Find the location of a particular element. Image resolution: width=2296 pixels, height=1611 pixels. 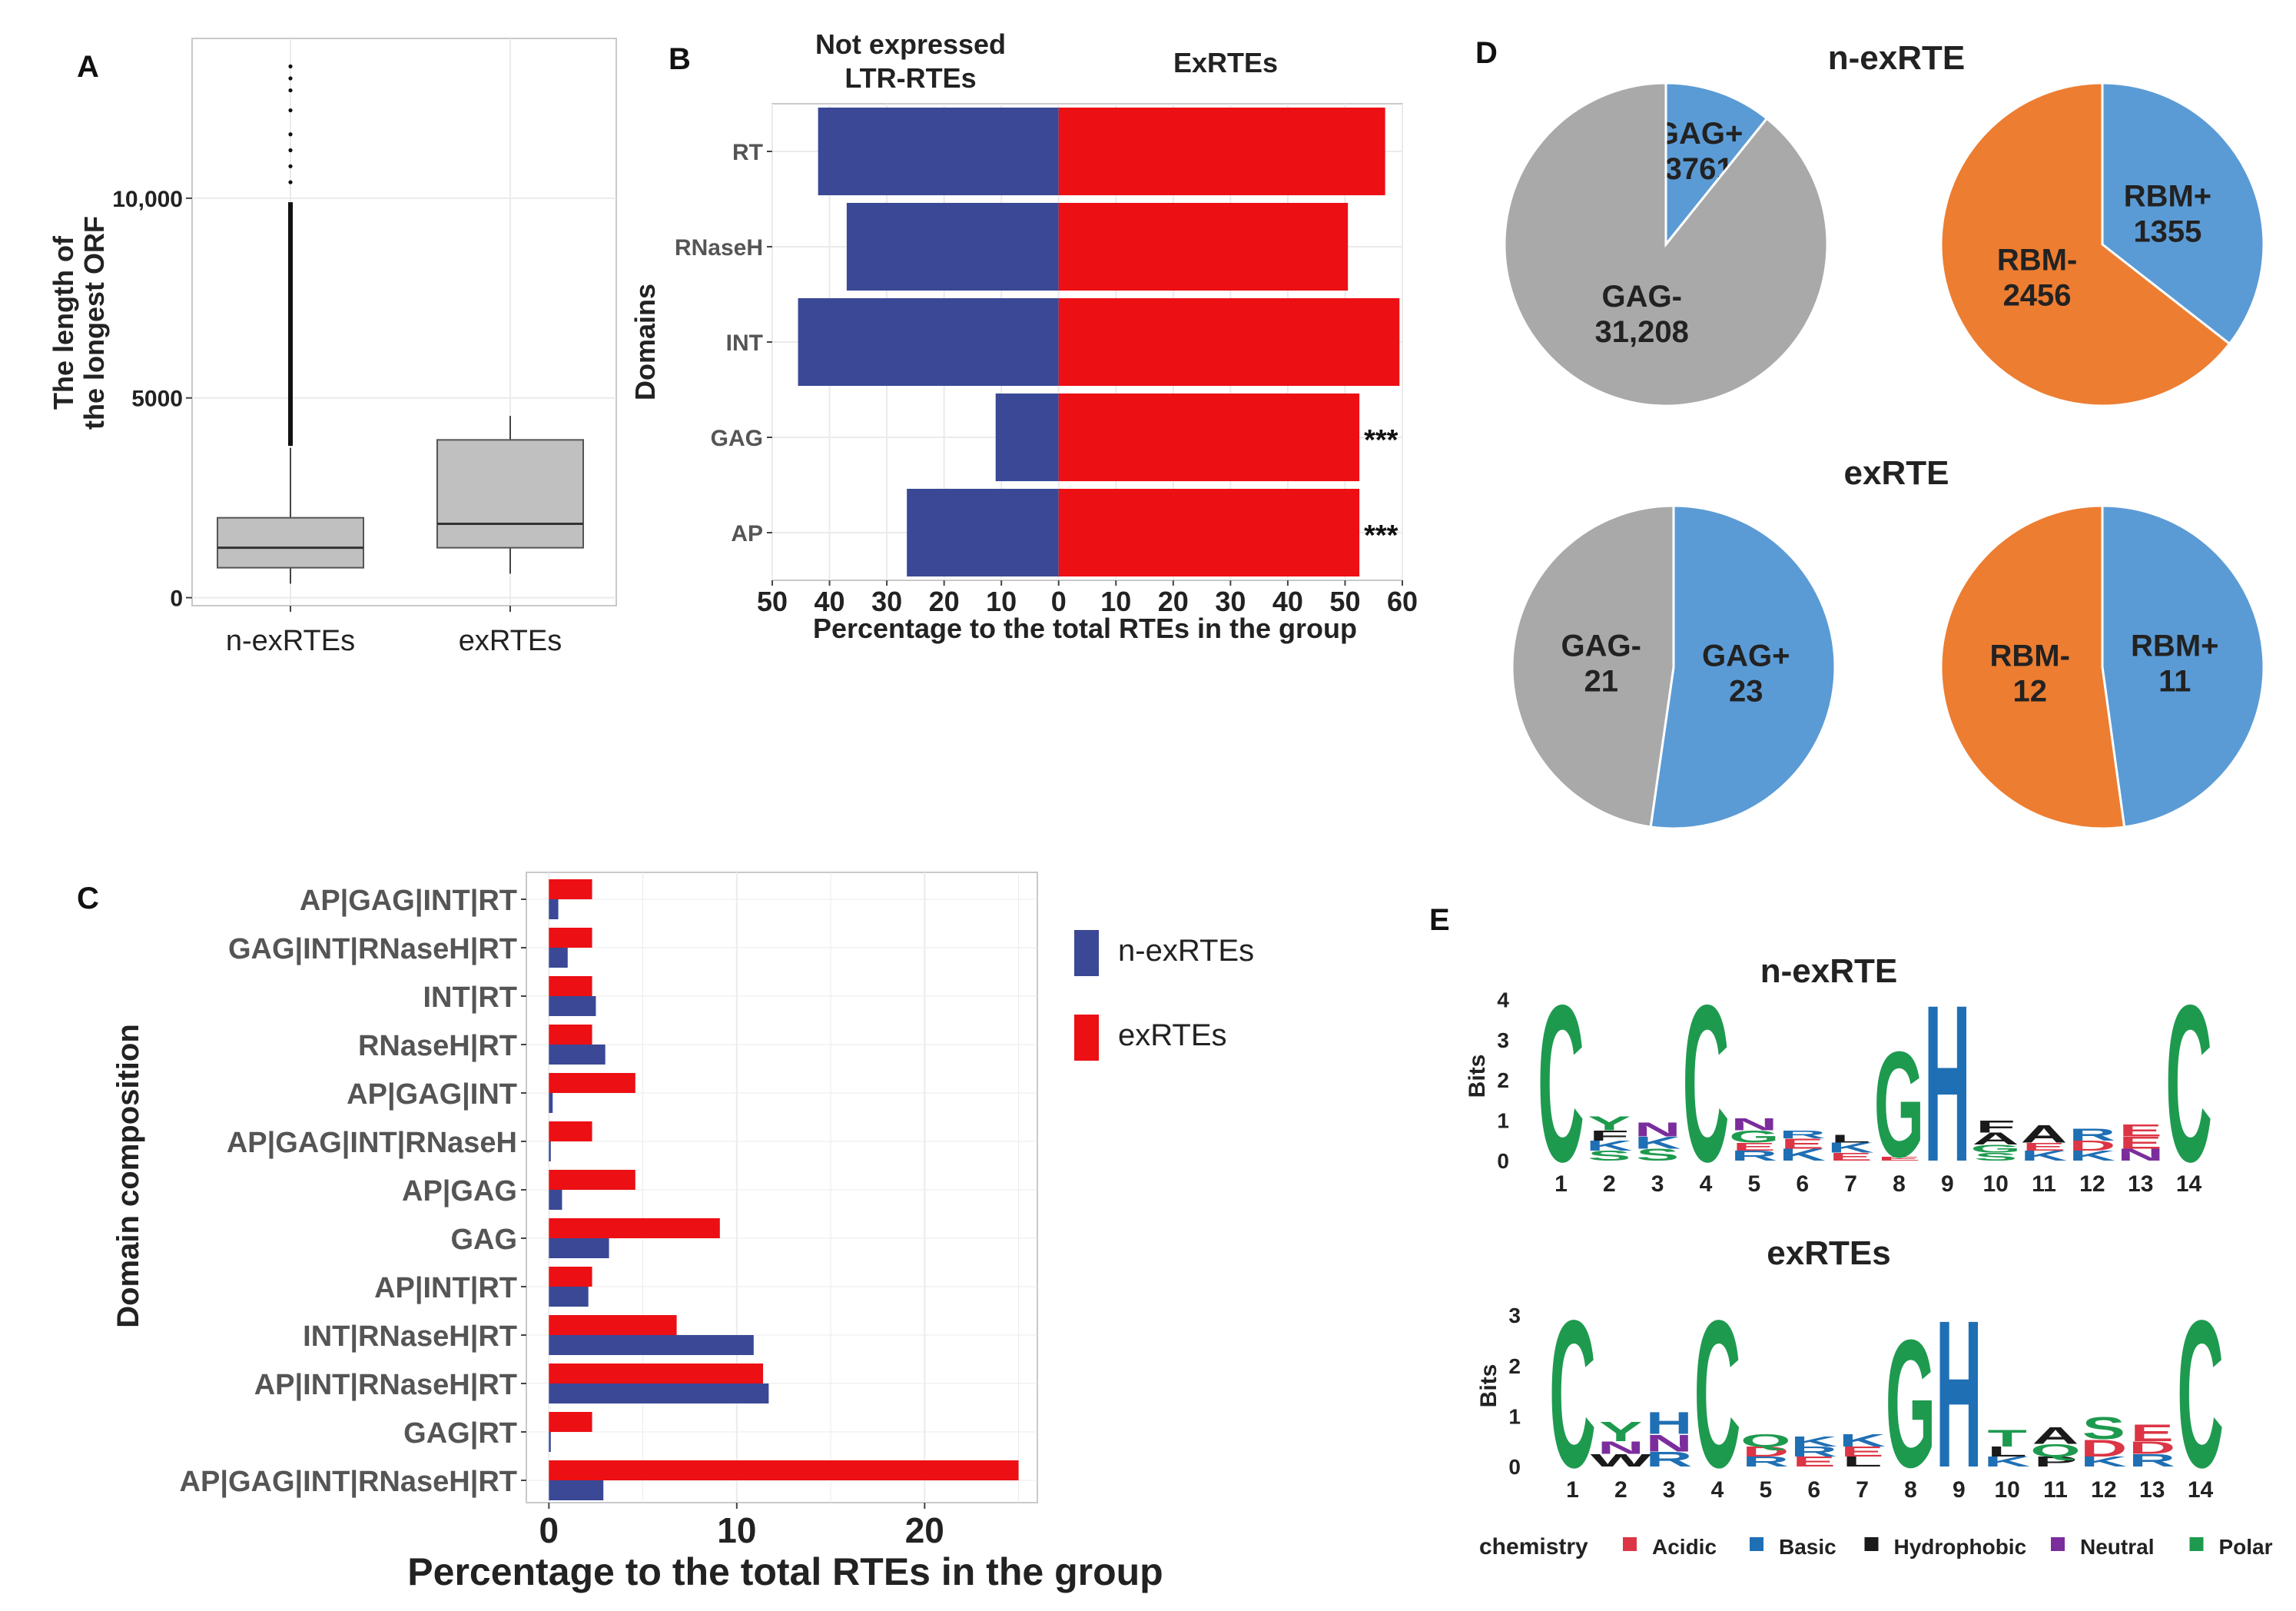

panel-e-position-label: 4 is located at coordinates (1718, 1490).